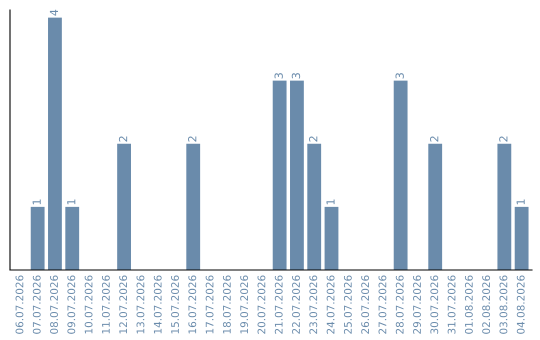 The height and width of the screenshot is (340, 540). What do you see at coordinates (278, 305) in the screenshot?
I see `x-tick-label: 21.07.2026` at bounding box center [278, 305].